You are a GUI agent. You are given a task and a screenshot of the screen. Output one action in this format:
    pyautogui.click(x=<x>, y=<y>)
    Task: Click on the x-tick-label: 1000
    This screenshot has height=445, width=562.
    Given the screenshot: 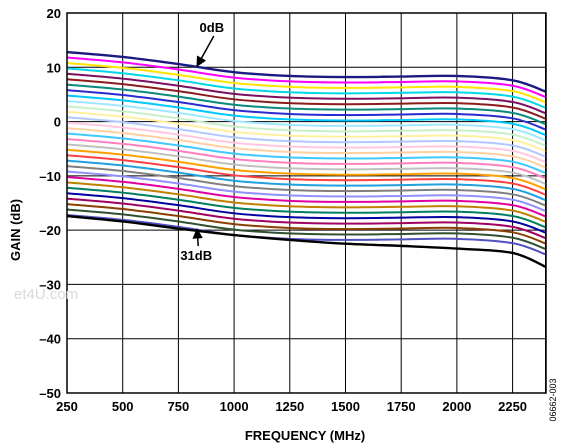 What is the action you would take?
    pyautogui.click(x=234, y=406)
    